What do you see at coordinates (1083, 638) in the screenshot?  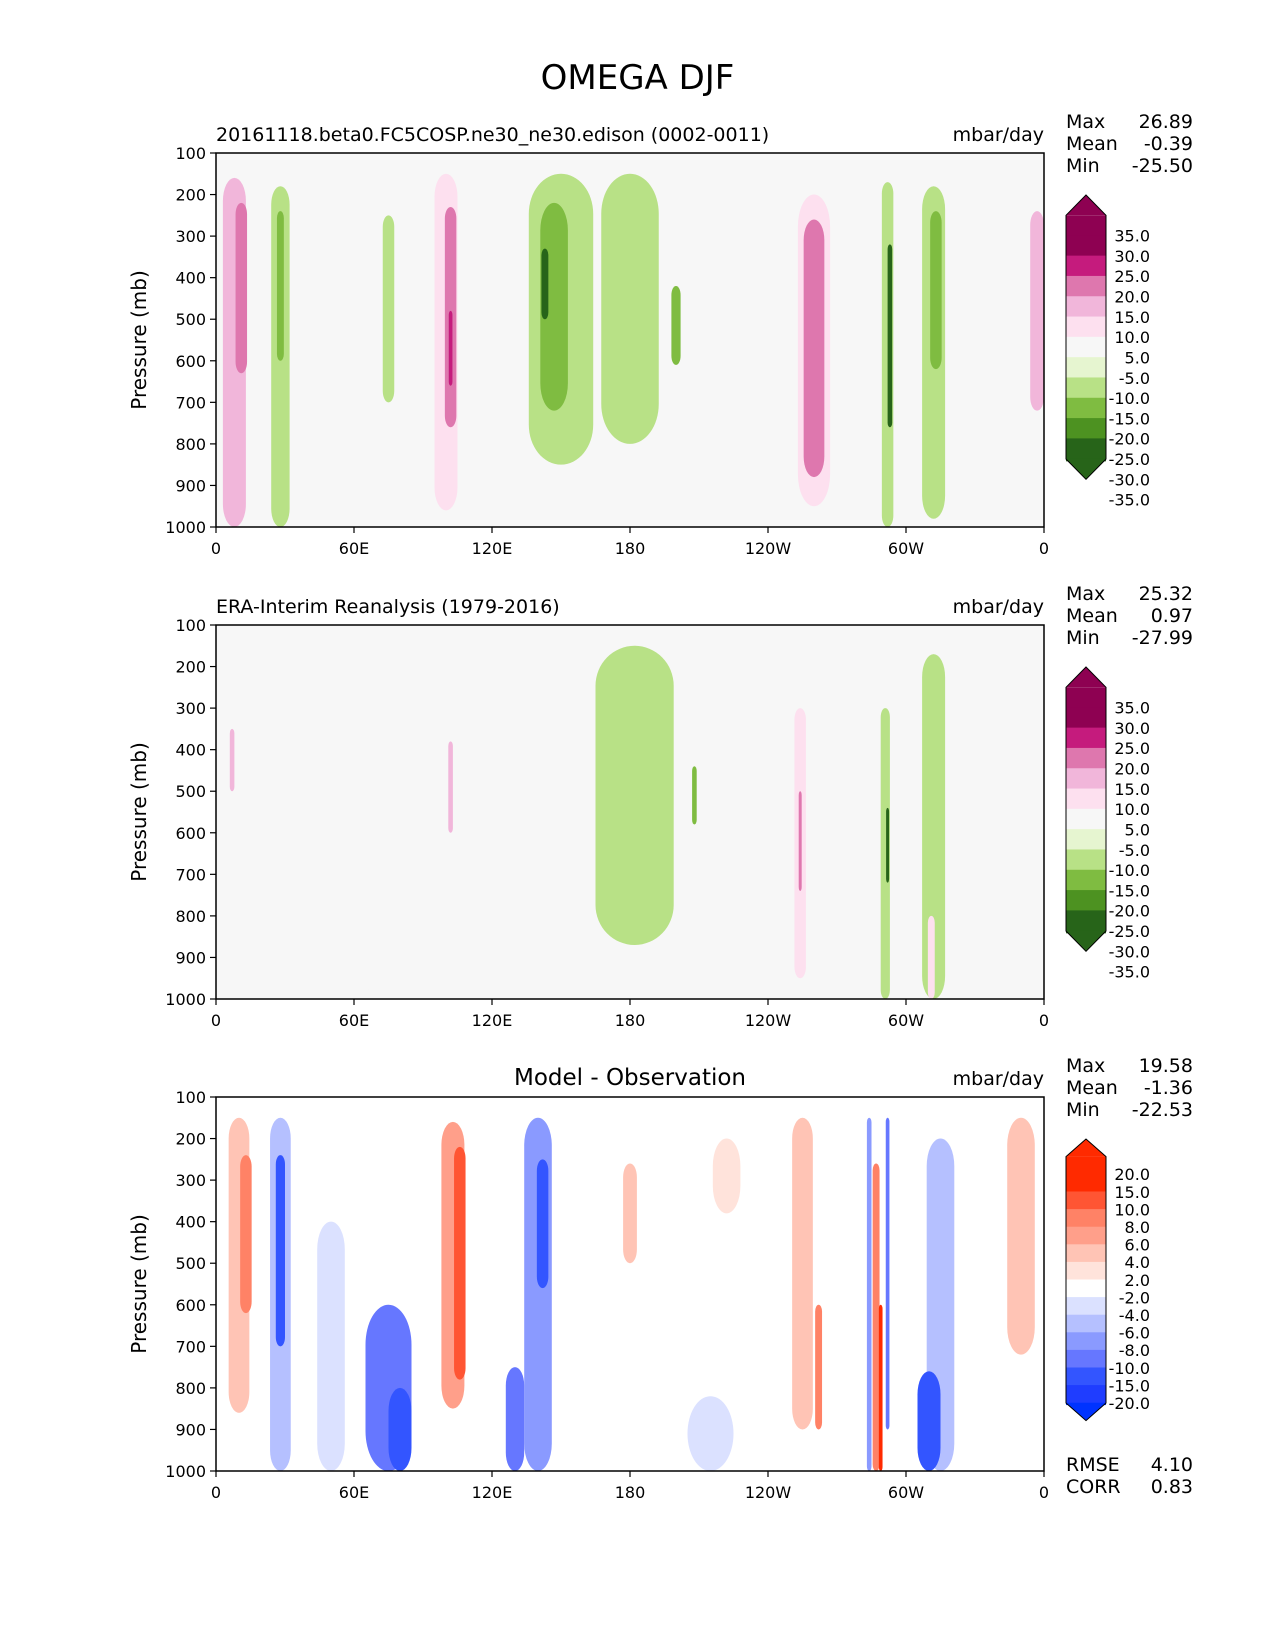 I see `stat-label: Min` at bounding box center [1083, 638].